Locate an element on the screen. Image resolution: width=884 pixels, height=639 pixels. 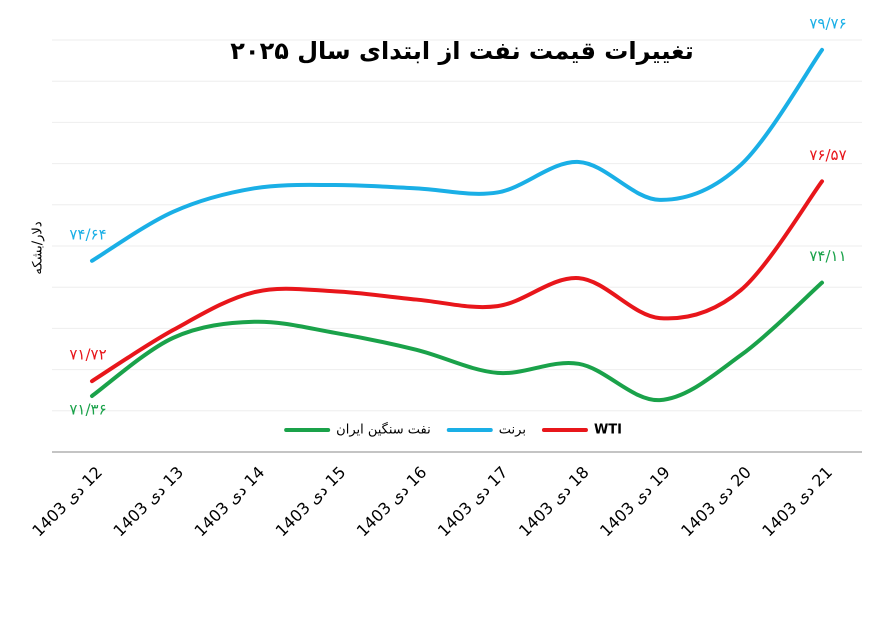
x-tick-label: 17 دی 1403 is located at coordinates (473, 502).